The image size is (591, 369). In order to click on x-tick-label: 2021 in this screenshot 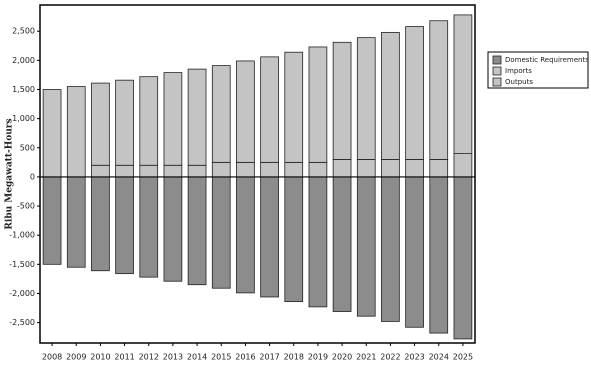, I will do `click(366, 357)`.